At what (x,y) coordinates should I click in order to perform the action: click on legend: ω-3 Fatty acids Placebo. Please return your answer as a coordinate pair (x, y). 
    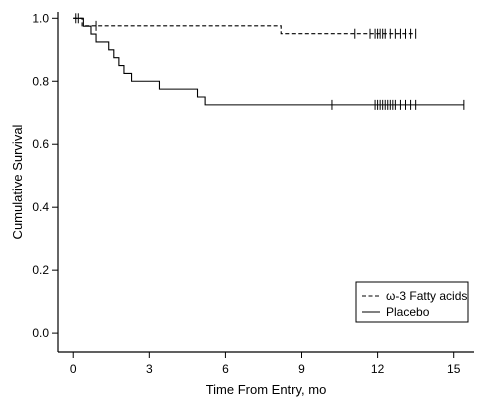
    Looking at the image, I should click on (412, 302).